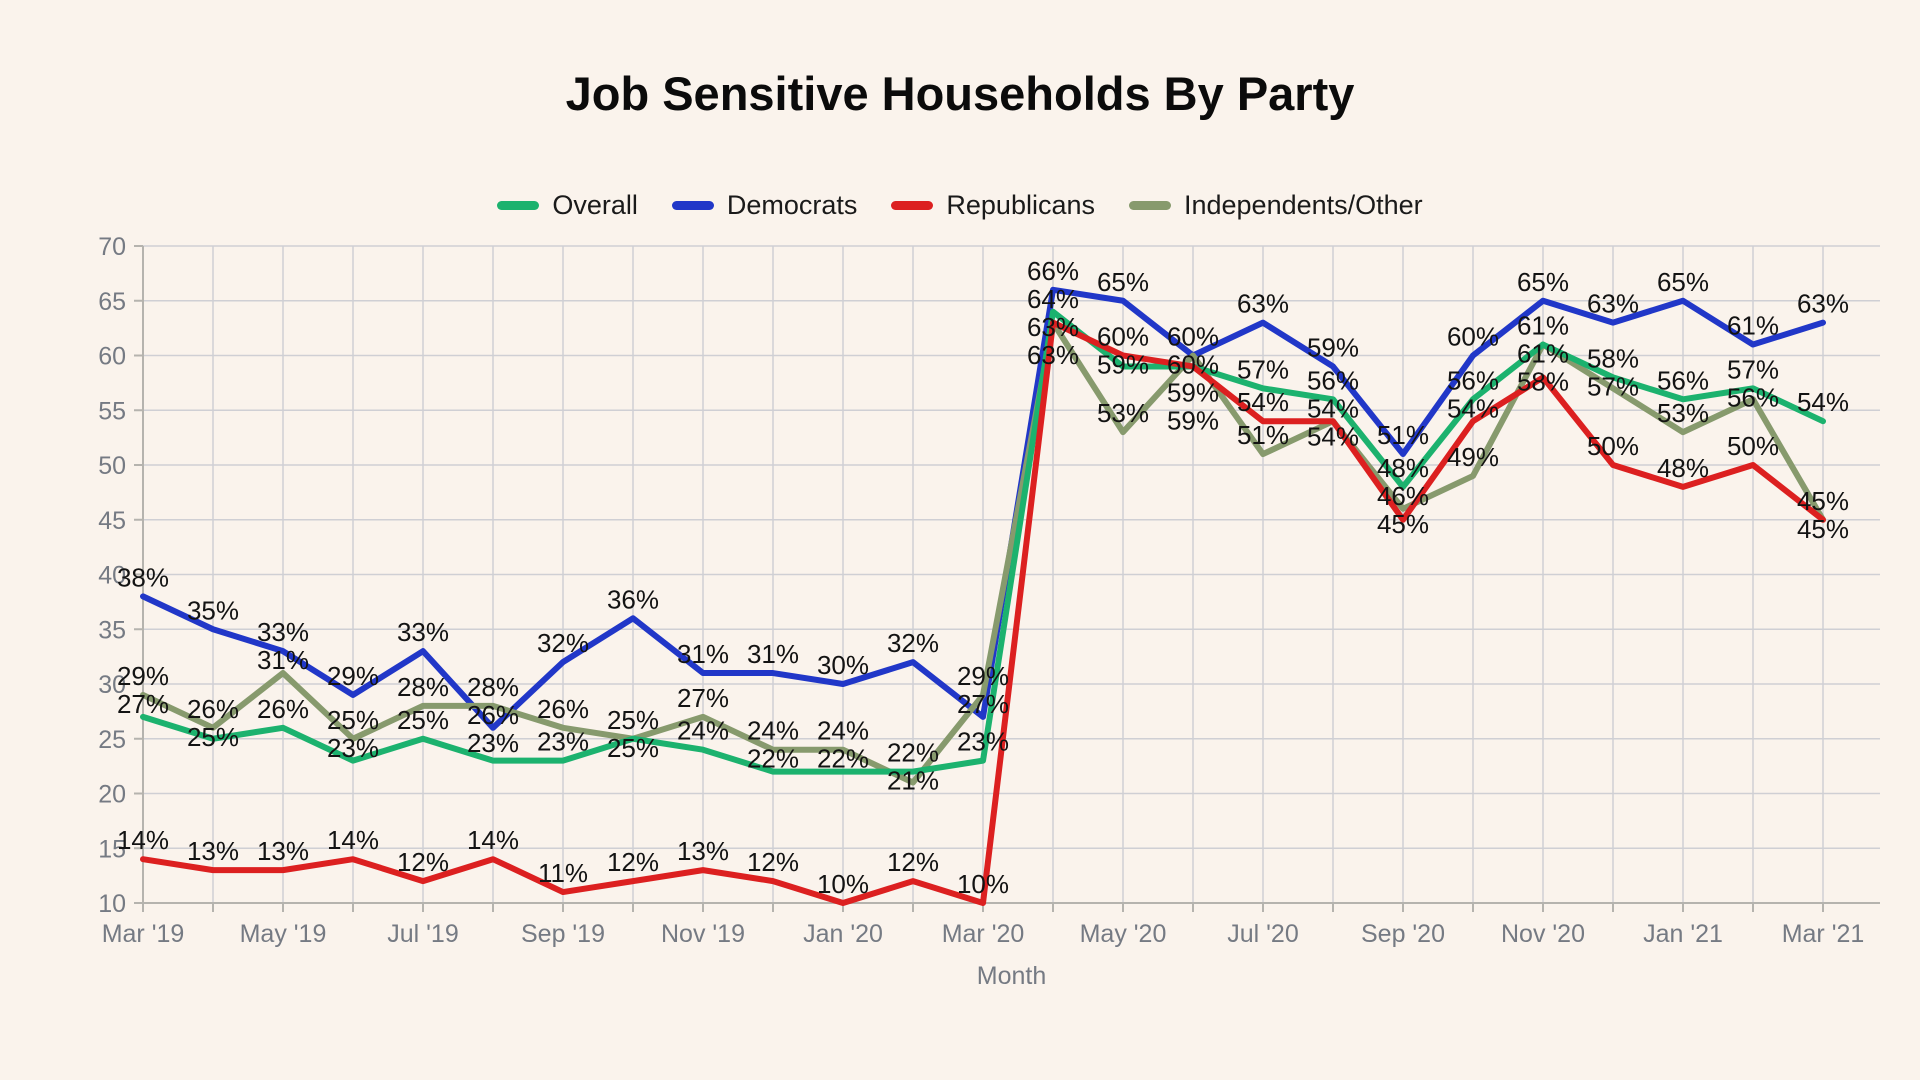 The height and width of the screenshot is (1080, 1920). Describe the element at coordinates (1123, 934) in the screenshot. I see `x-tick-label: May '20` at that location.